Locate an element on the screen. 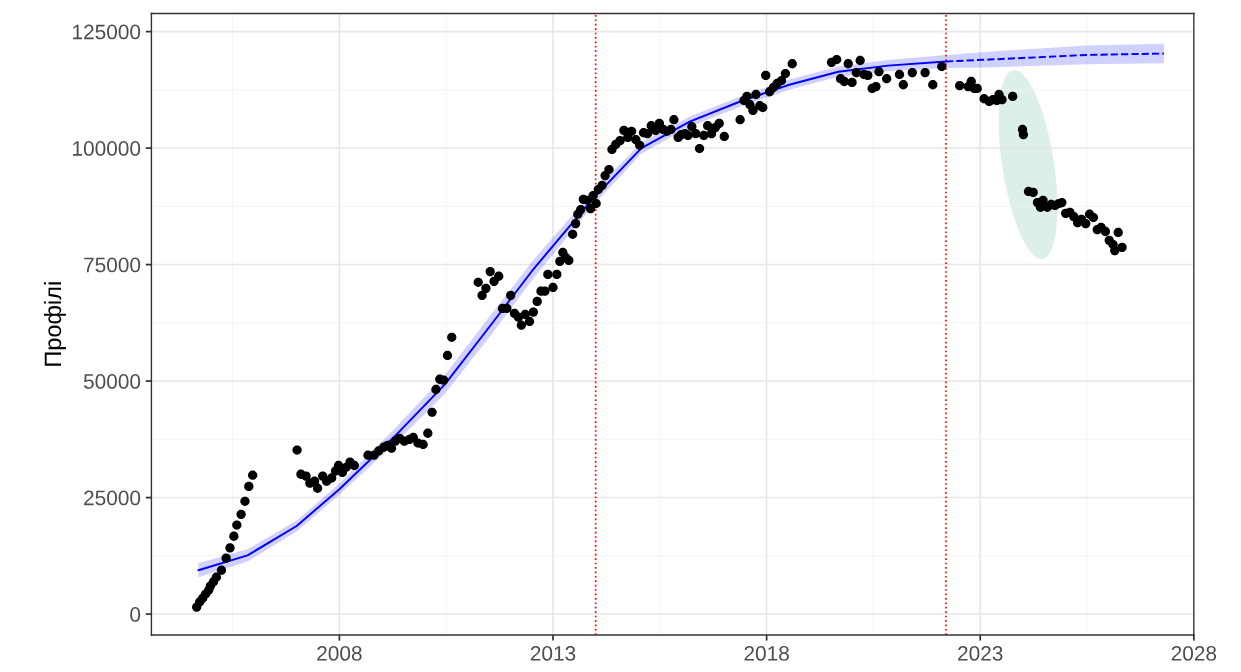 This screenshot has width=1241, height=672. y-axis-title: Профілі is located at coordinates (54, 324).